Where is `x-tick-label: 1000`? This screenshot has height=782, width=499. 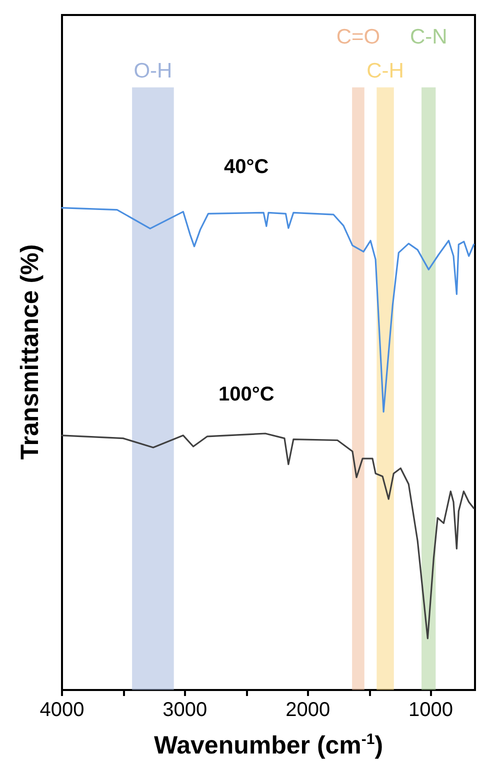
x-tick-label: 1000 is located at coordinates (430, 710).